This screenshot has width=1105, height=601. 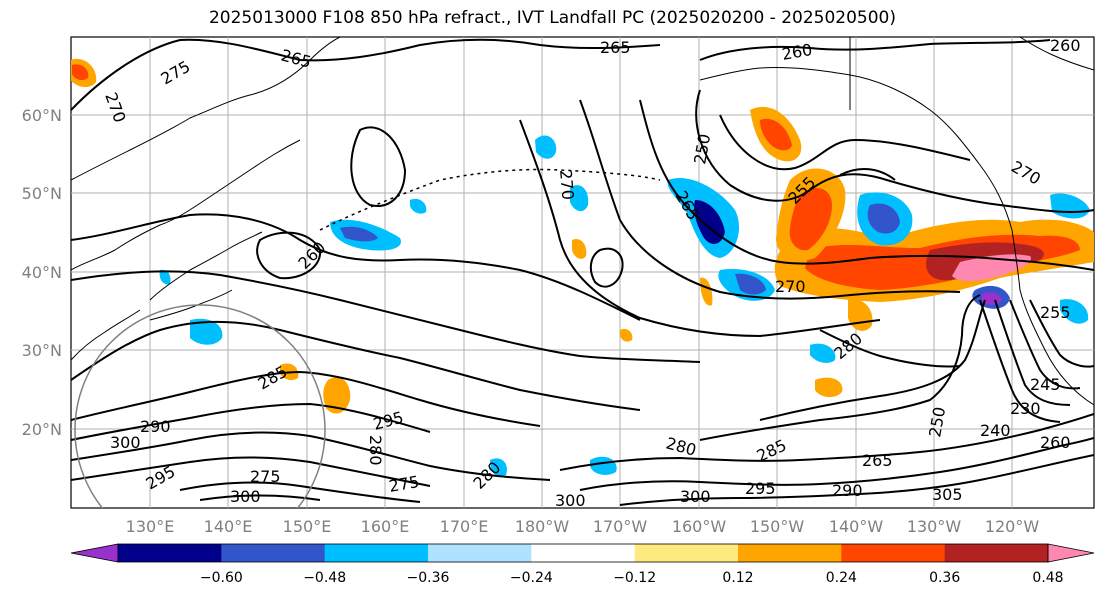 I want to click on colorbar-extension-low, so click(x=94, y=553).